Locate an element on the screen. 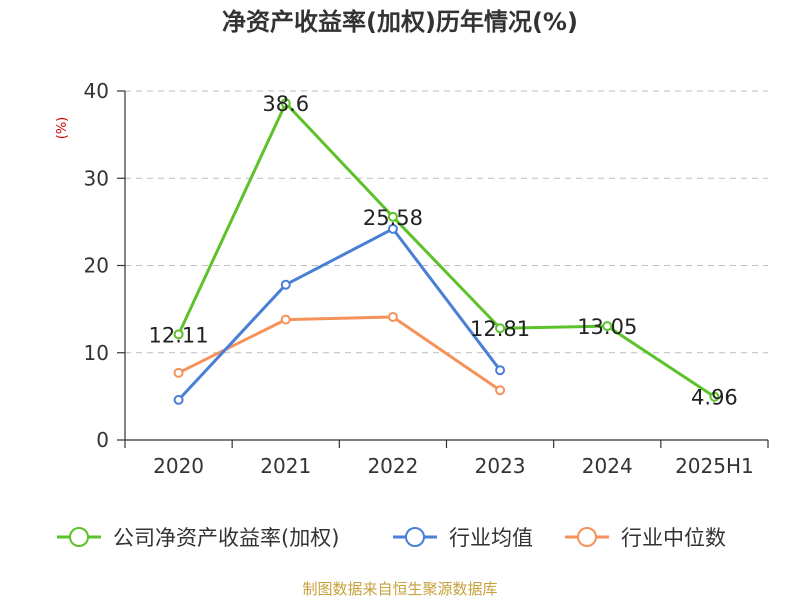  data-label: 4.96 is located at coordinates (714, 398).